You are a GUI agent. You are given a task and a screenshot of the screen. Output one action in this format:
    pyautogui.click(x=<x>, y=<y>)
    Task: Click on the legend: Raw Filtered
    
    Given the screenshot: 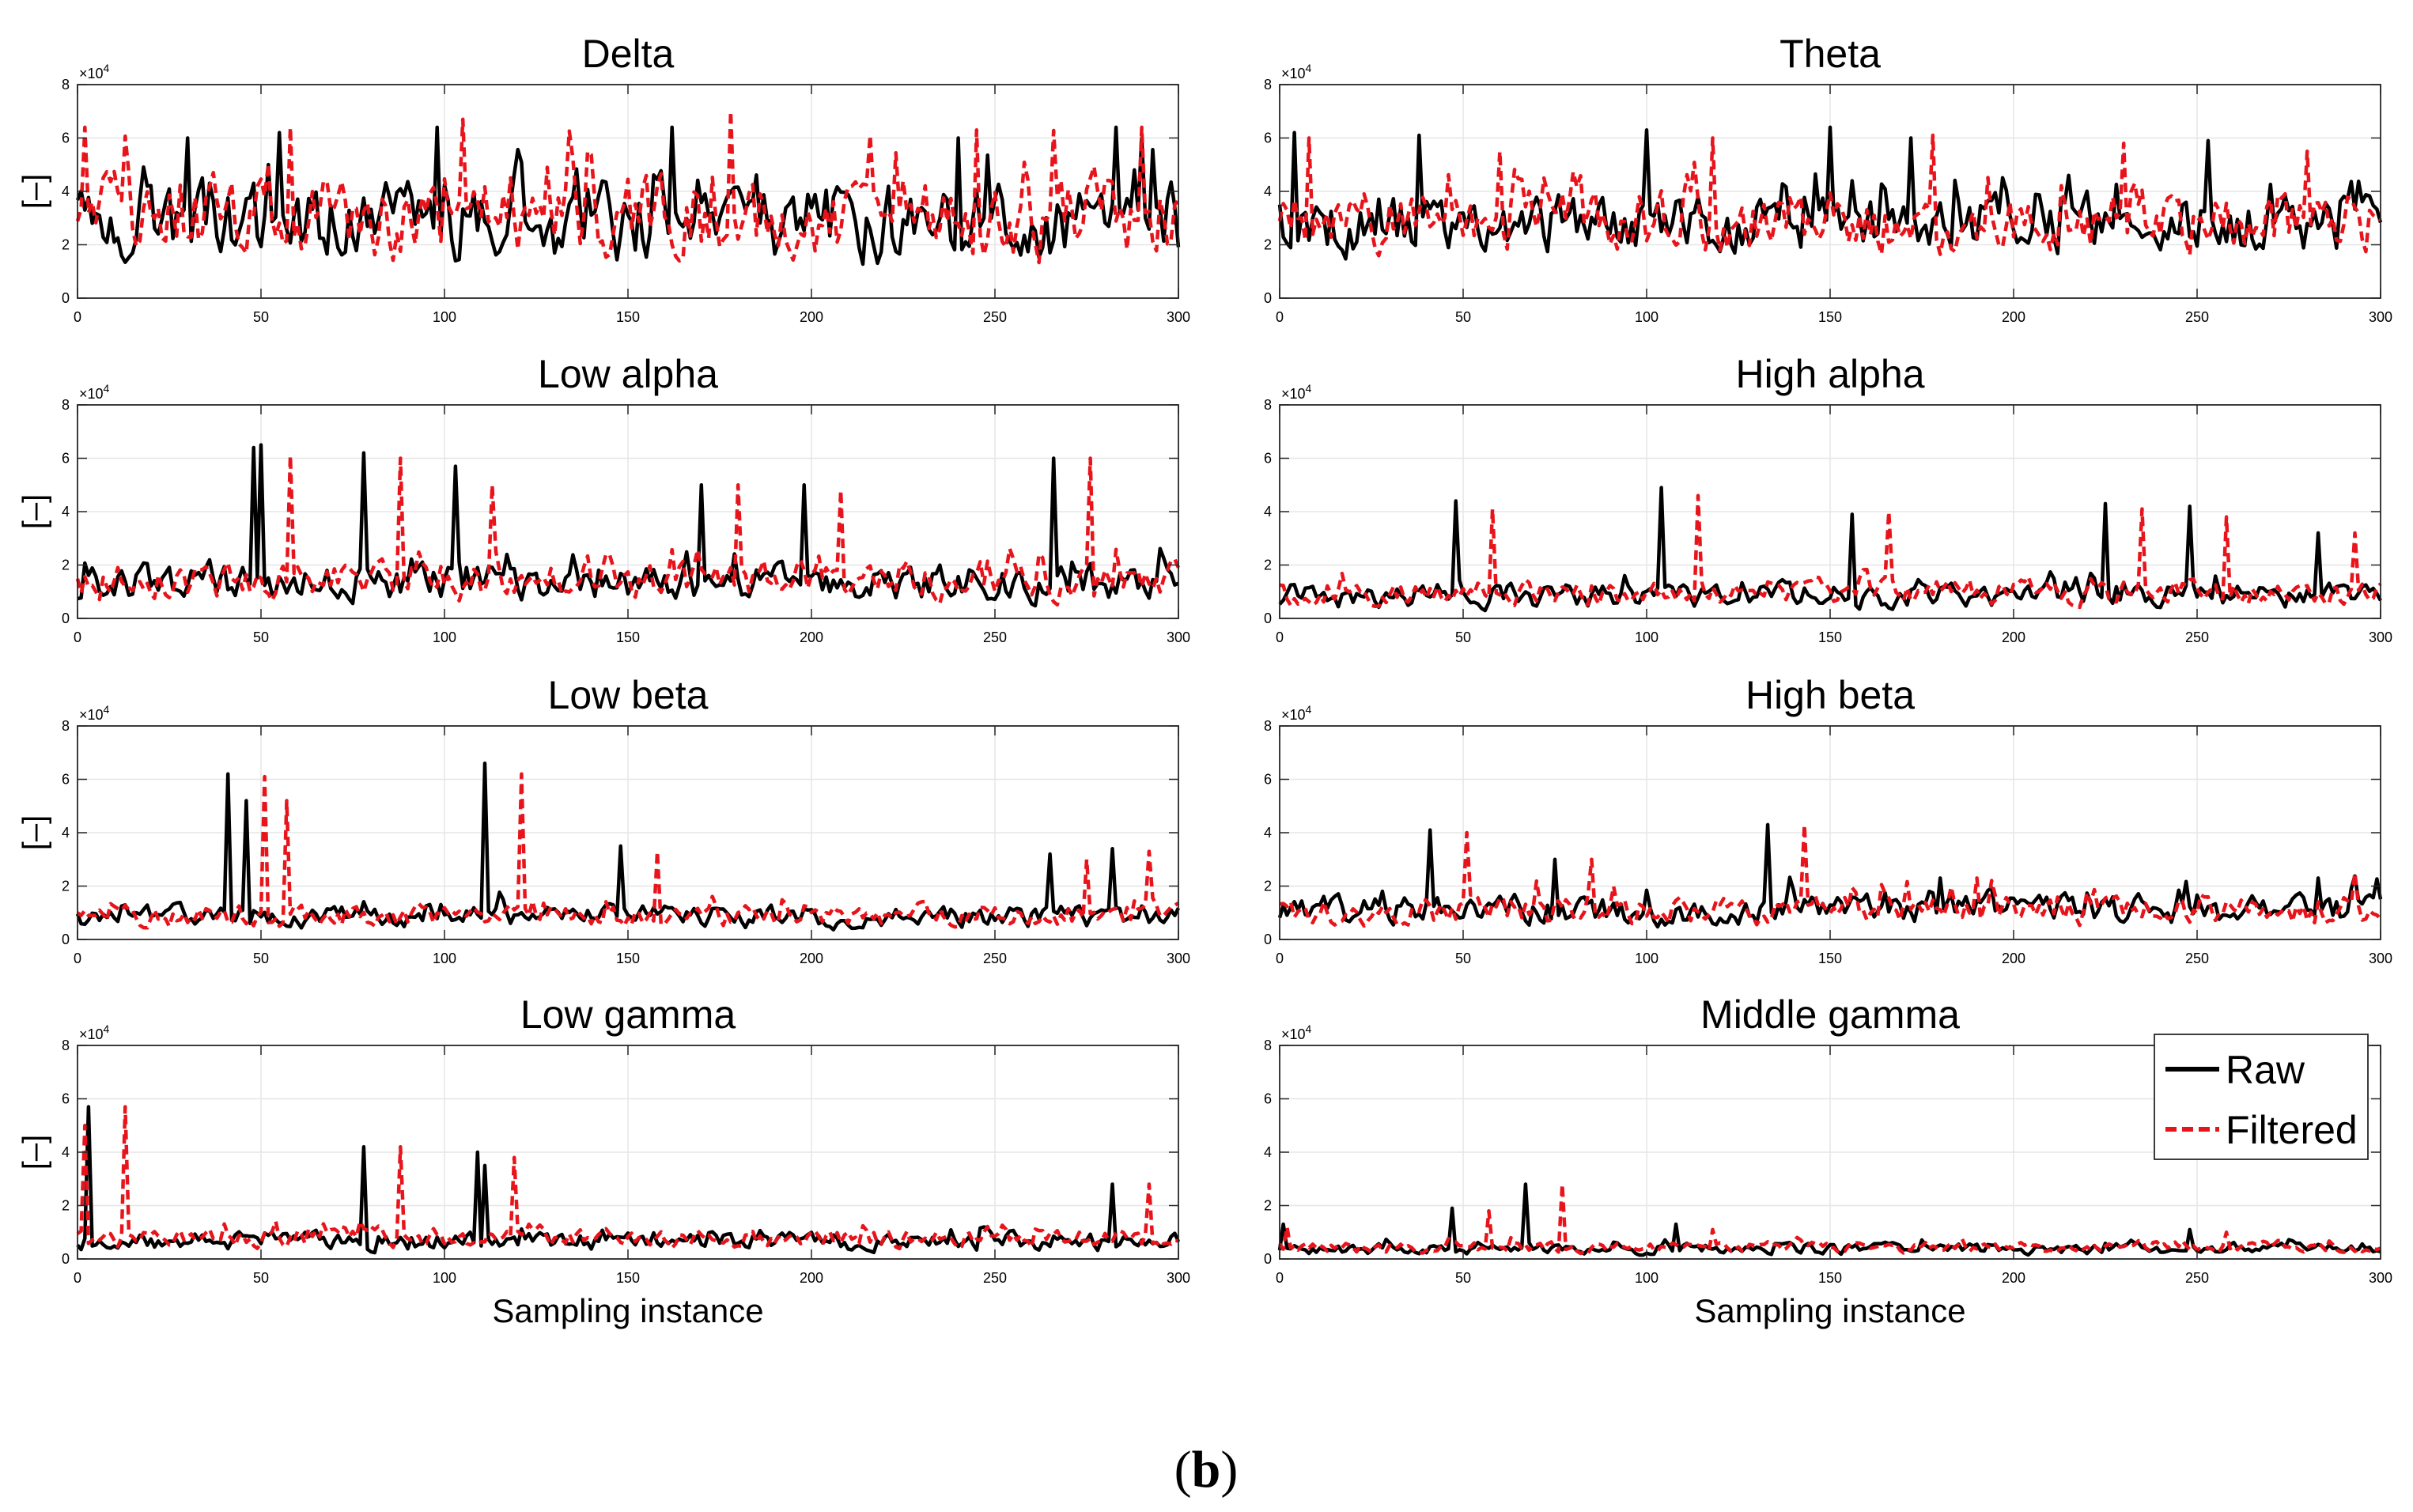 What is the action you would take?
    pyautogui.click(x=2261, y=1097)
    